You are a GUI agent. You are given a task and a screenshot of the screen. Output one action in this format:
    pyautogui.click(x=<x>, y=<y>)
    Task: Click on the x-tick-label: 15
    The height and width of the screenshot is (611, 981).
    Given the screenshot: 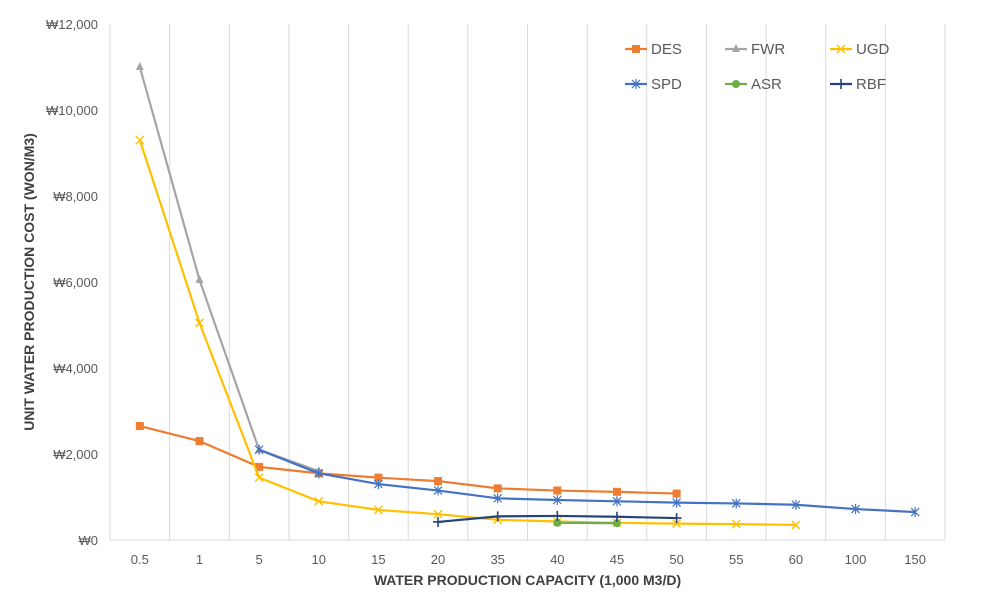 What is the action you would take?
    pyautogui.click(x=378, y=559)
    